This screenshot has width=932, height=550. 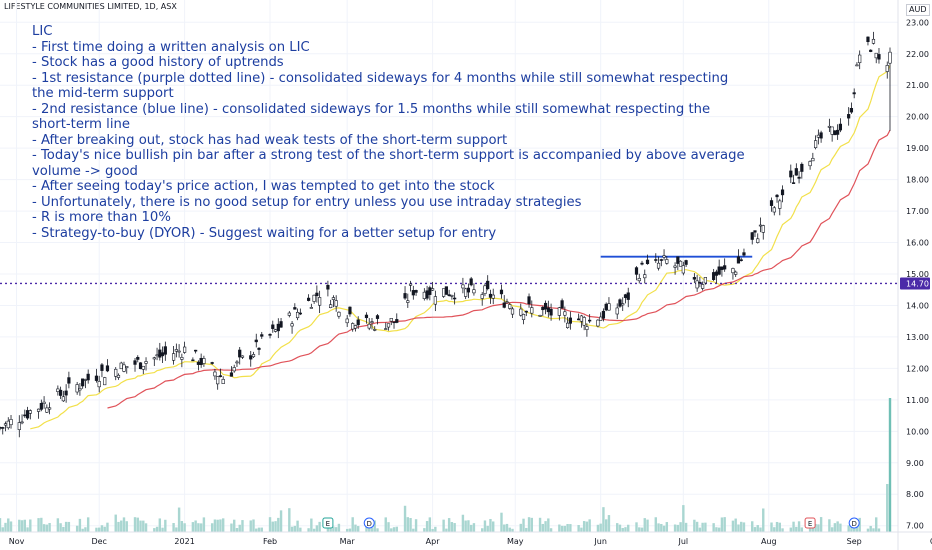 What do you see at coordinates (348, 541) in the screenshot?
I see `x-tick-label: Mar` at bounding box center [348, 541].